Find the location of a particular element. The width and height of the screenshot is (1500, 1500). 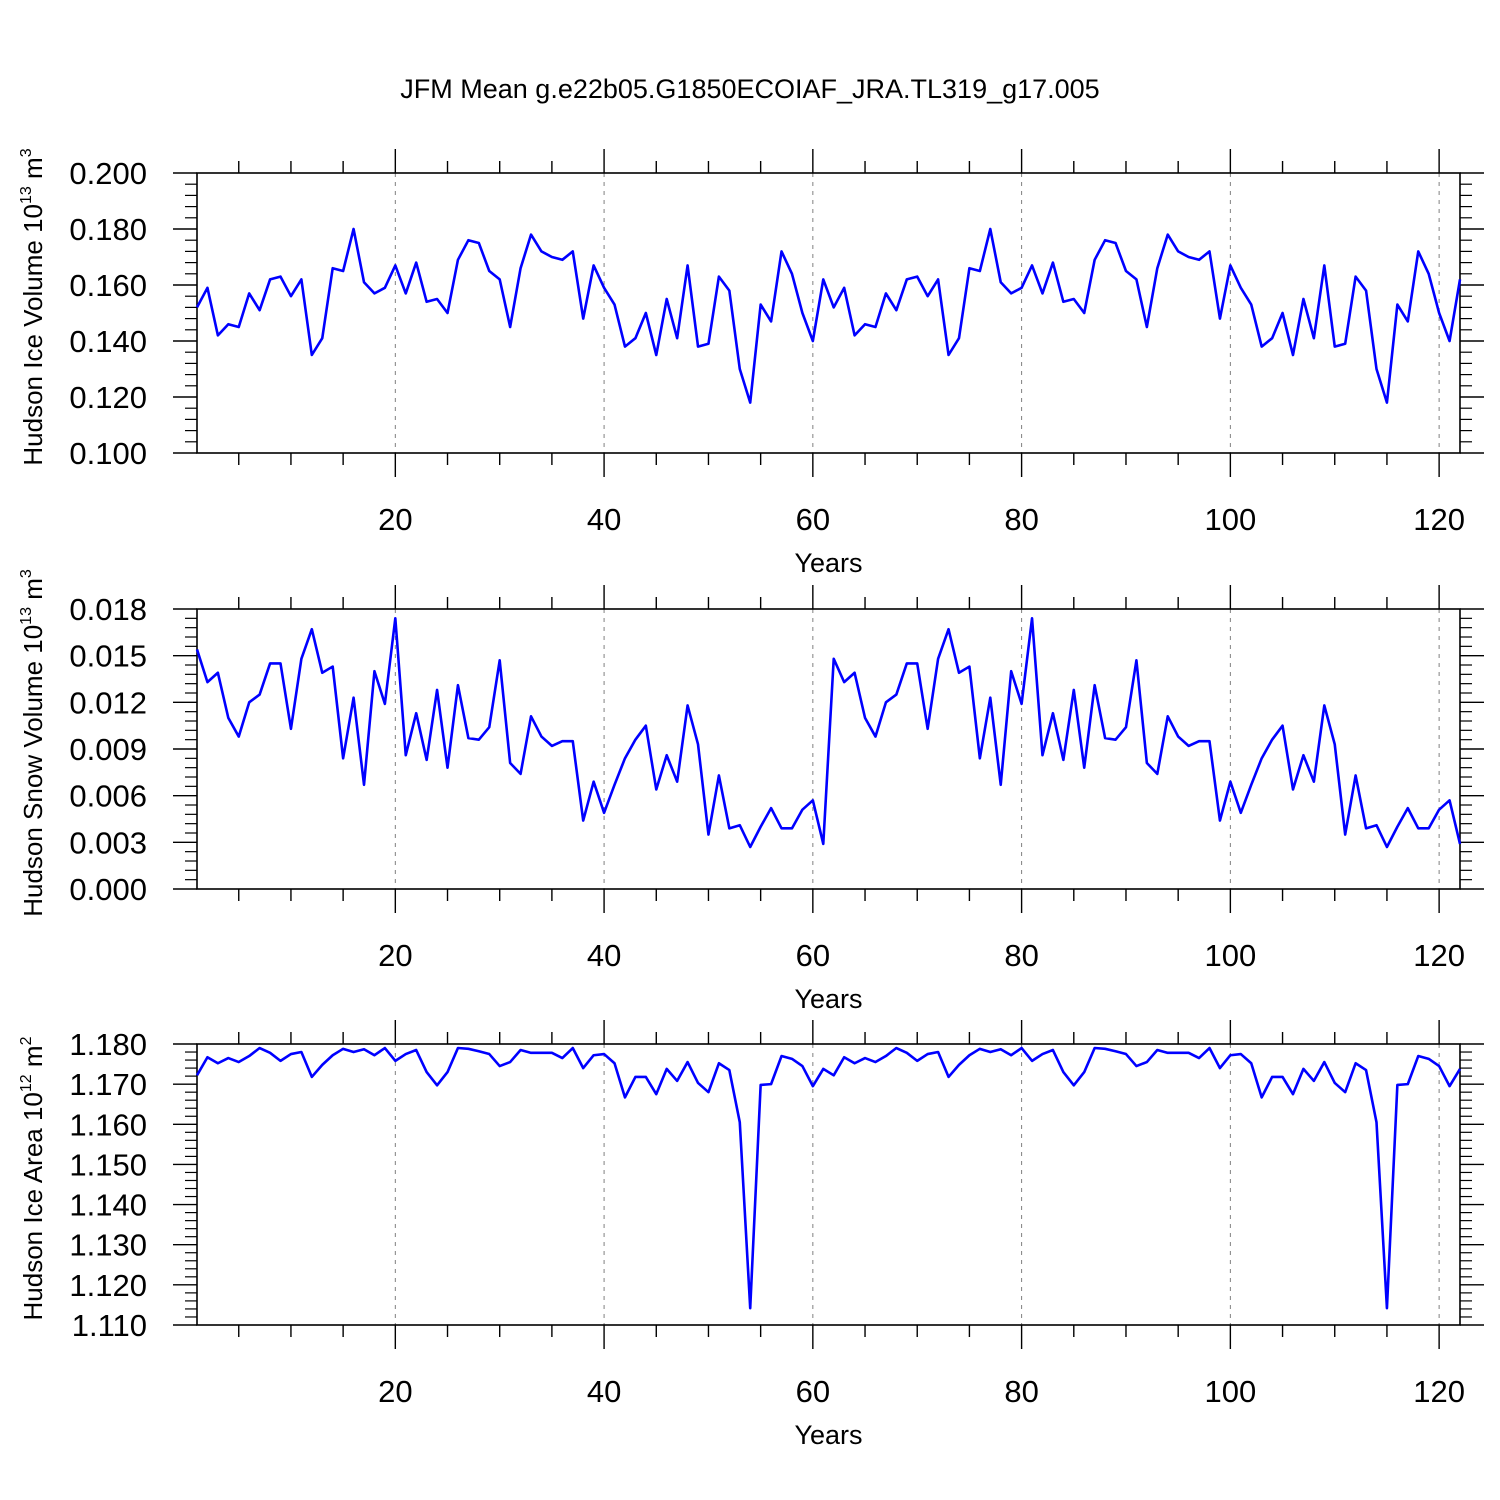

ice-area-xtick-label: 80 is located at coordinates (1021, 1391).